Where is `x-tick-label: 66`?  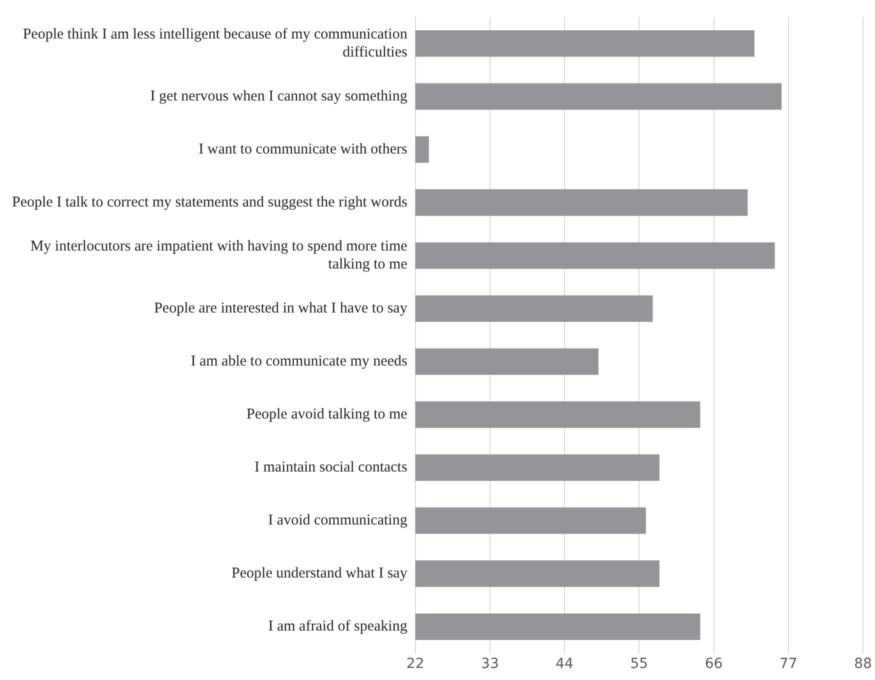 x-tick-label: 66 is located at coordinates (713, 664).